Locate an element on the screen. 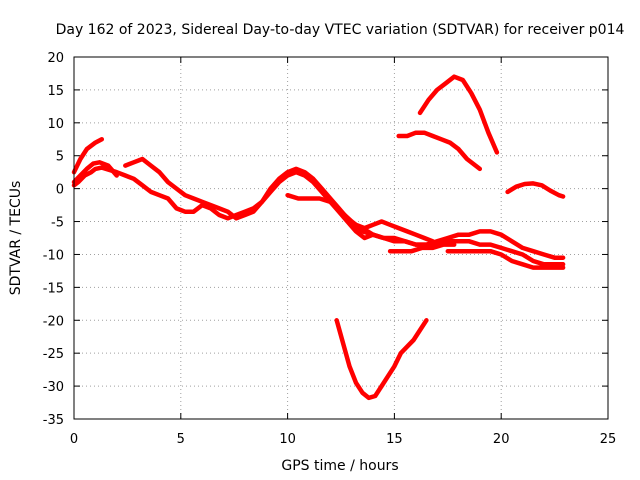  x-tick-label: 10 is located at coordinates (287, 439).